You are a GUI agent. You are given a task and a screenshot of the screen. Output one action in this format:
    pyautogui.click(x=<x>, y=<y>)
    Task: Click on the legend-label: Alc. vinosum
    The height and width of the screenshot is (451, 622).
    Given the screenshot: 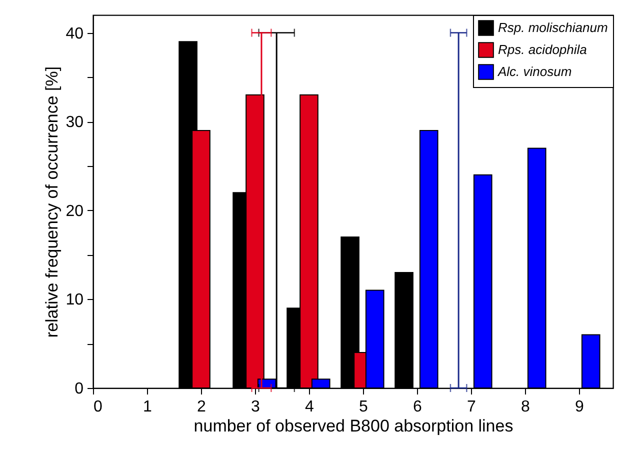 What is the action you would take?
    pyautogui.click(x=534, y=71)
    